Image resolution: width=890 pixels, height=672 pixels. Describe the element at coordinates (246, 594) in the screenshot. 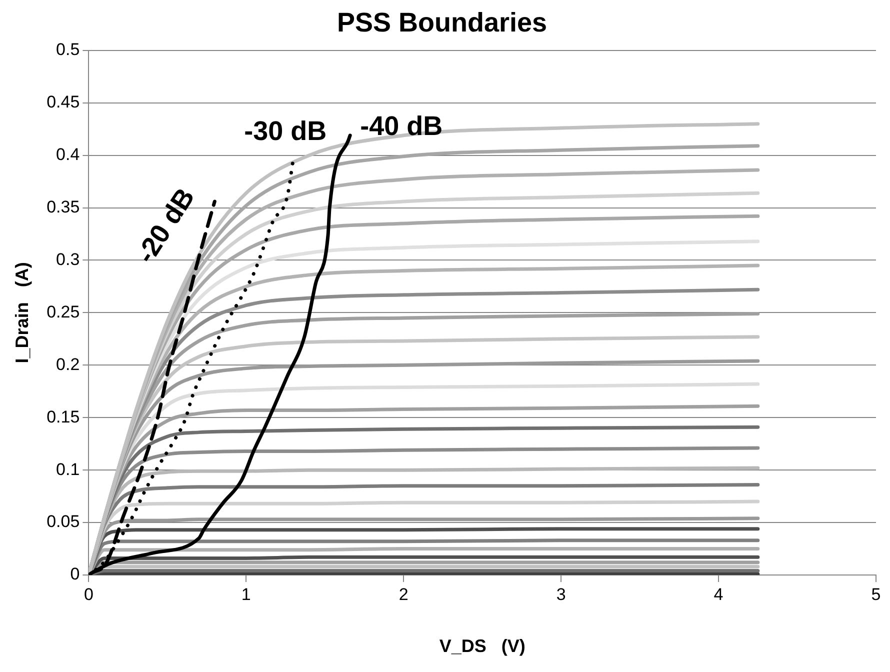

I see `x-tick-label: 1` at that location.